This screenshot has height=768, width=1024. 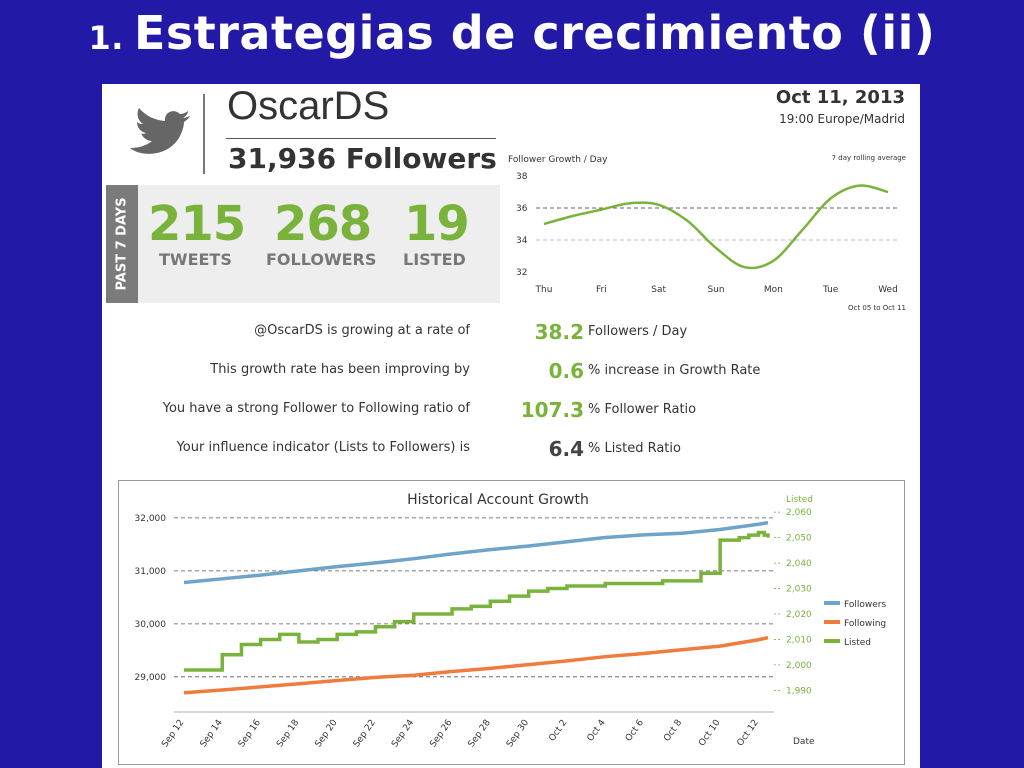 I want to click on series-following-line, so click(x=476, y=665).